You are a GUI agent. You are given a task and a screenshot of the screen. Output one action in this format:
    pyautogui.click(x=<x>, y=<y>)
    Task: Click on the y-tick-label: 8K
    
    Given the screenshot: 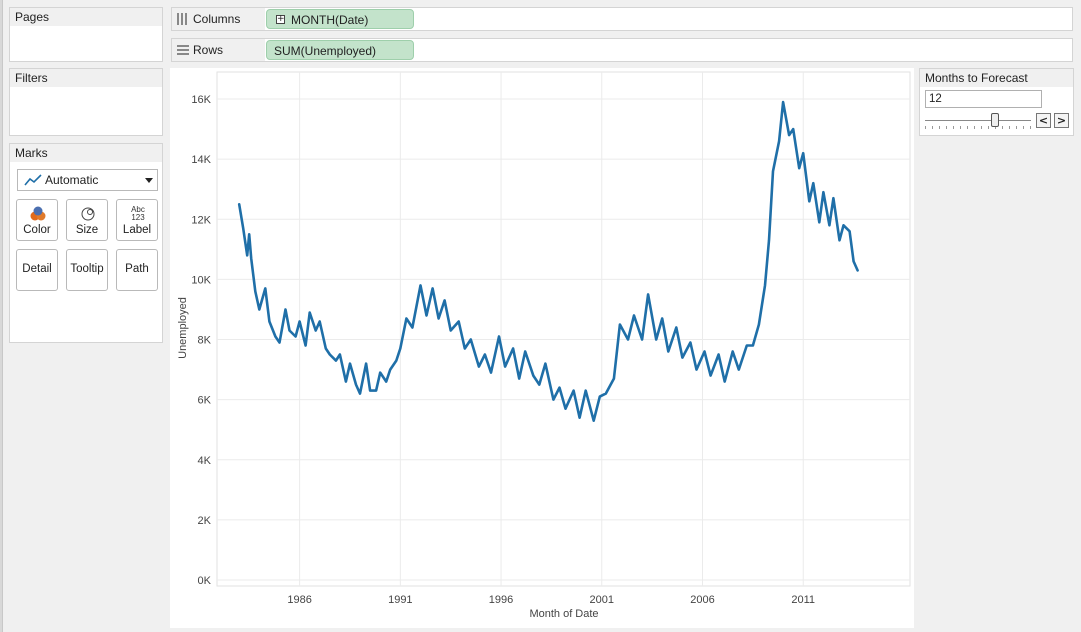 What is the action you would take?
    pyautogui.click(x=205, y=341)
    